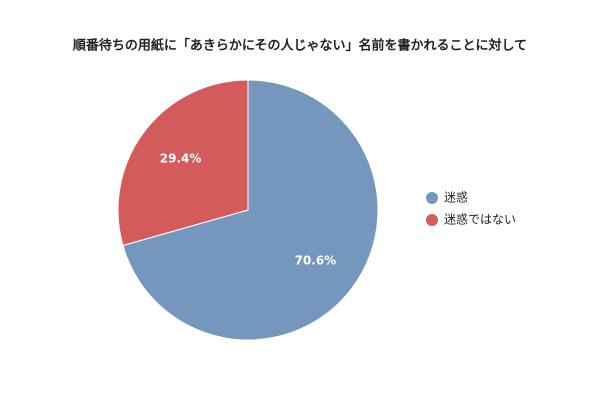 This screenshot has width=600, height=400. I want to click on pie-slice, so click(183, 163).